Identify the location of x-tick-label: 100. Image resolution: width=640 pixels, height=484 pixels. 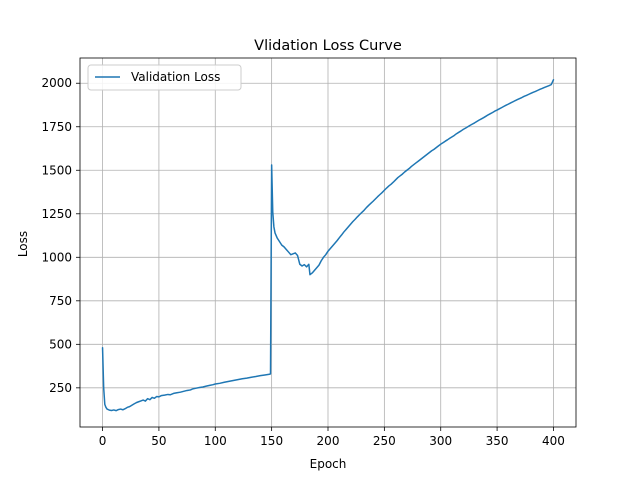
(215, 441).